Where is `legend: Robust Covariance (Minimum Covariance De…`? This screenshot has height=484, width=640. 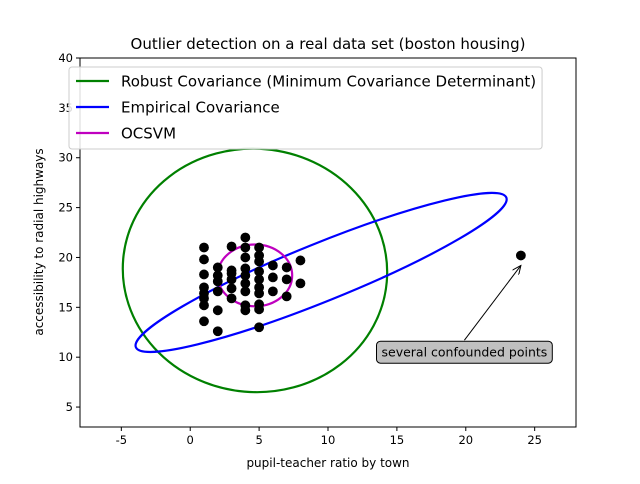
legend: Robust Covariance (Minimum Covariance De… is located at coordinates (305, 108).